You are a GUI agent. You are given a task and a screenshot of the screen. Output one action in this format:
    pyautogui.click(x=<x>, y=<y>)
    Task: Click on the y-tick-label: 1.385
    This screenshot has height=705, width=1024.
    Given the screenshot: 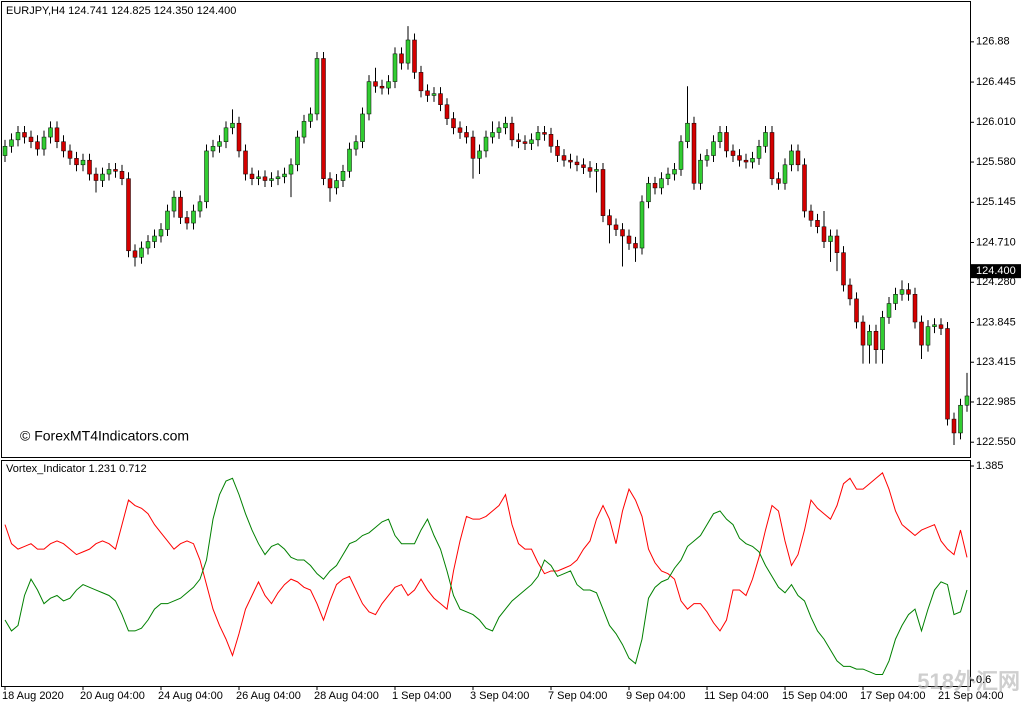 What is the action you would take?
    pyautogui.click(x=990, y=466)
    